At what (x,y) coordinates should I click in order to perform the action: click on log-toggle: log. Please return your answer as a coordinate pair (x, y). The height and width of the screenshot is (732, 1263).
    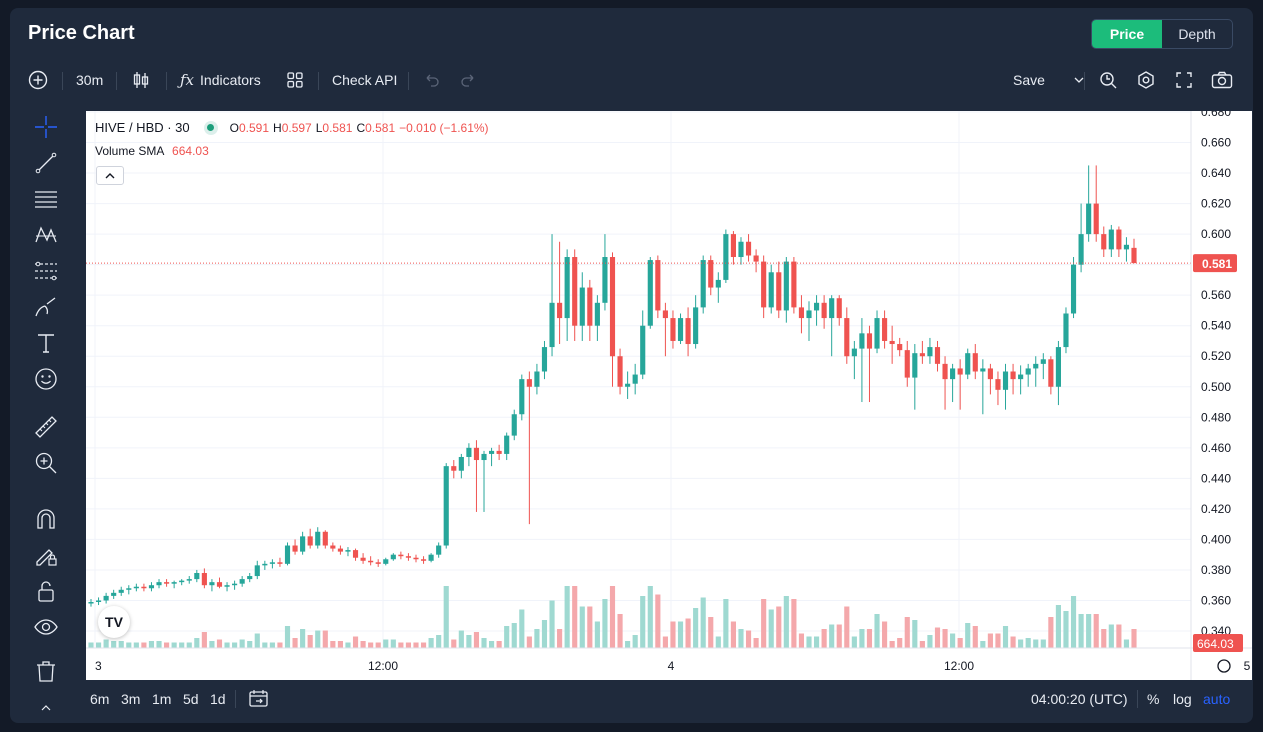
    Looking at the image, I should click on (1182, 699).